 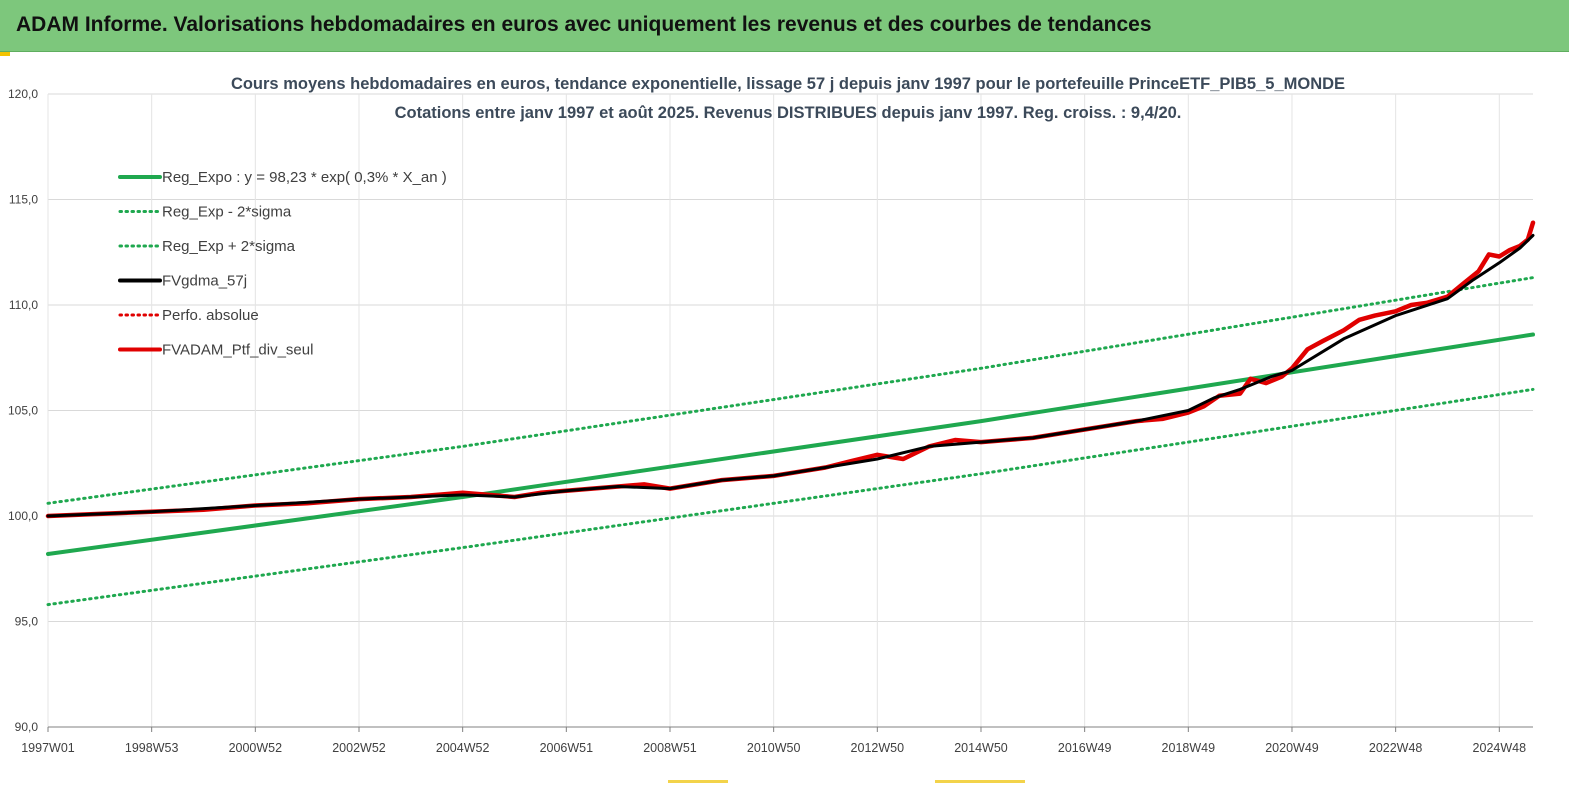 I want to click on x-tick-label-3: 2002W52, so click(x=359, y=748).